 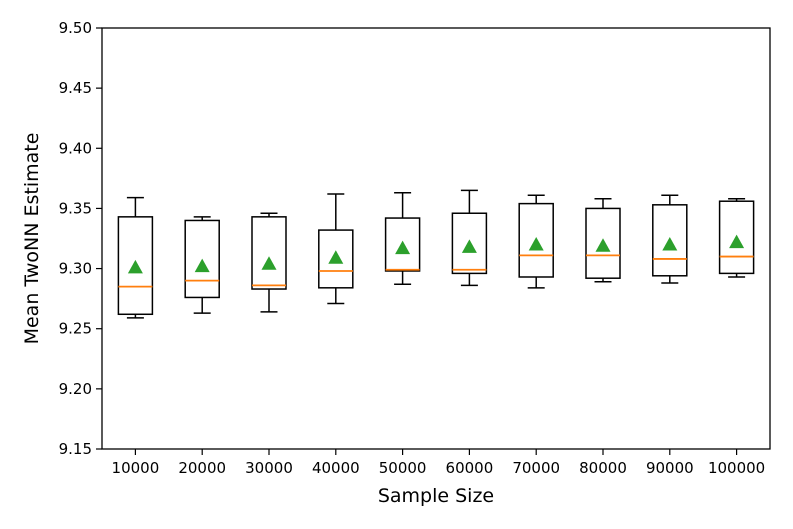 I want to click on x-tick-label: 80000, so click(x=603, y=468).